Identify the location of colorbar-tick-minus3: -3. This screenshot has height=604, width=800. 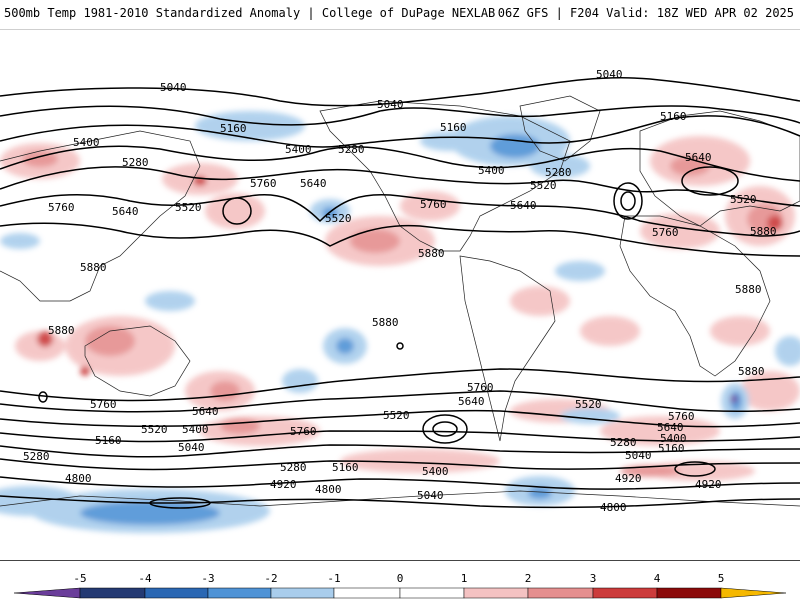
(207, 578).